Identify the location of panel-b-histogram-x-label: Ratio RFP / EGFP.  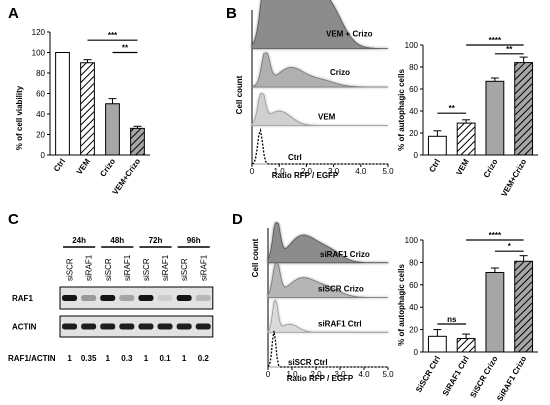
(305, 175).